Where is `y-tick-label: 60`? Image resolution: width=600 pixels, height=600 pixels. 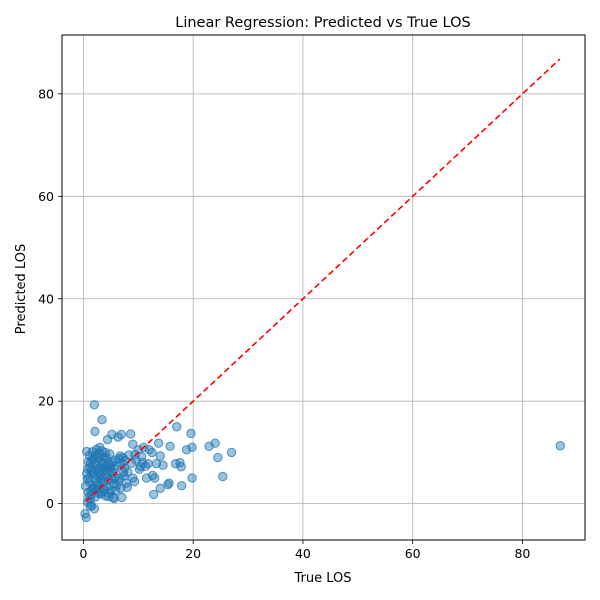 y-tick-label: 60 is located at coordinates (46, 196).